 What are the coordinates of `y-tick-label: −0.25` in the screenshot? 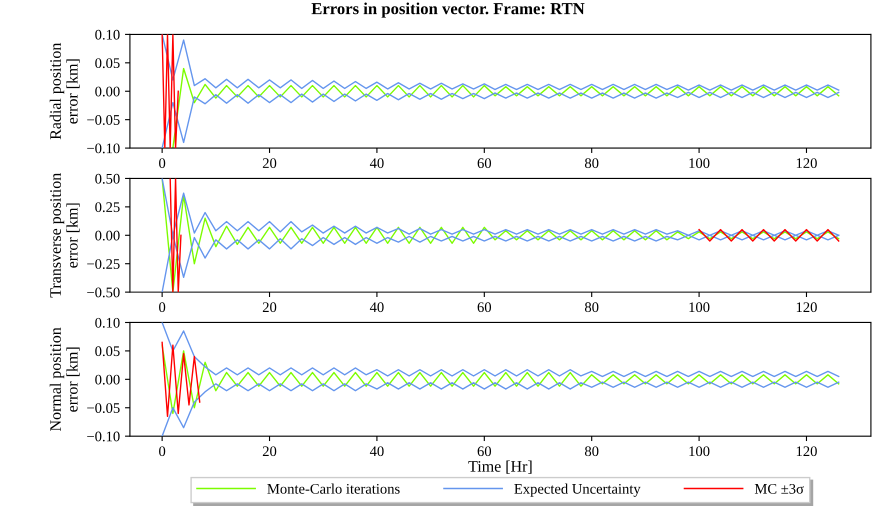 It's located at (103, 264).